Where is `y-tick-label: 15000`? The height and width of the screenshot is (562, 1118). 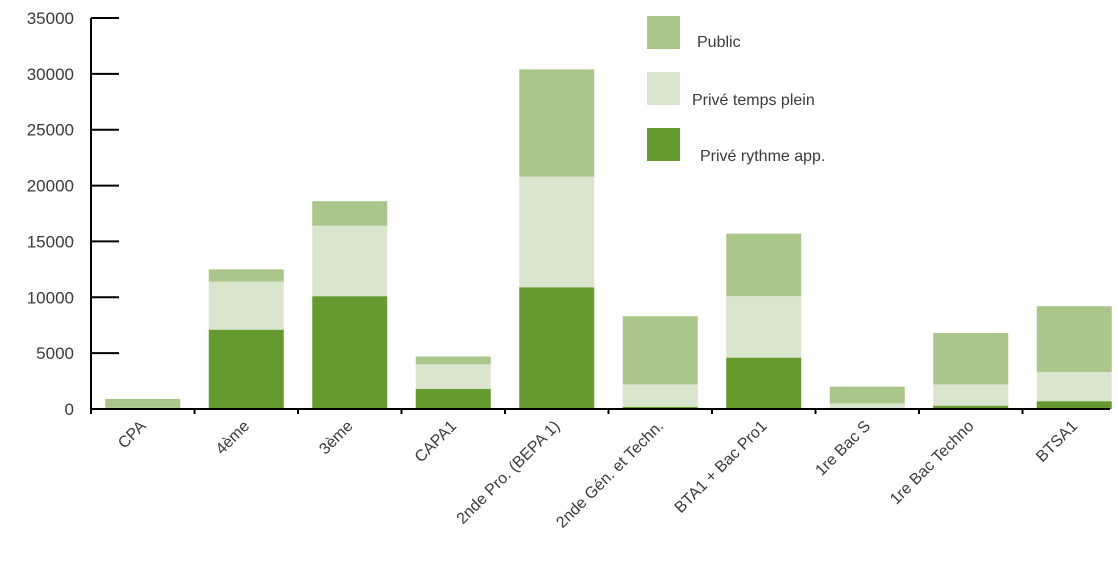
y-tick-label: 15000 is located at coordinates (50, 241).